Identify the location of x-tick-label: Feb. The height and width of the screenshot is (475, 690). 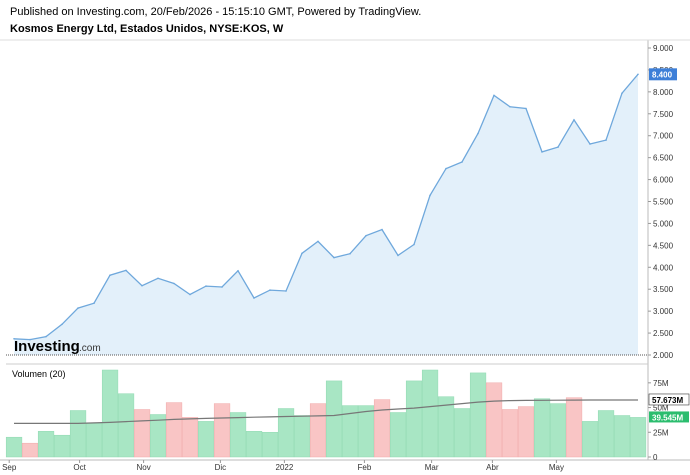
(365, 467).